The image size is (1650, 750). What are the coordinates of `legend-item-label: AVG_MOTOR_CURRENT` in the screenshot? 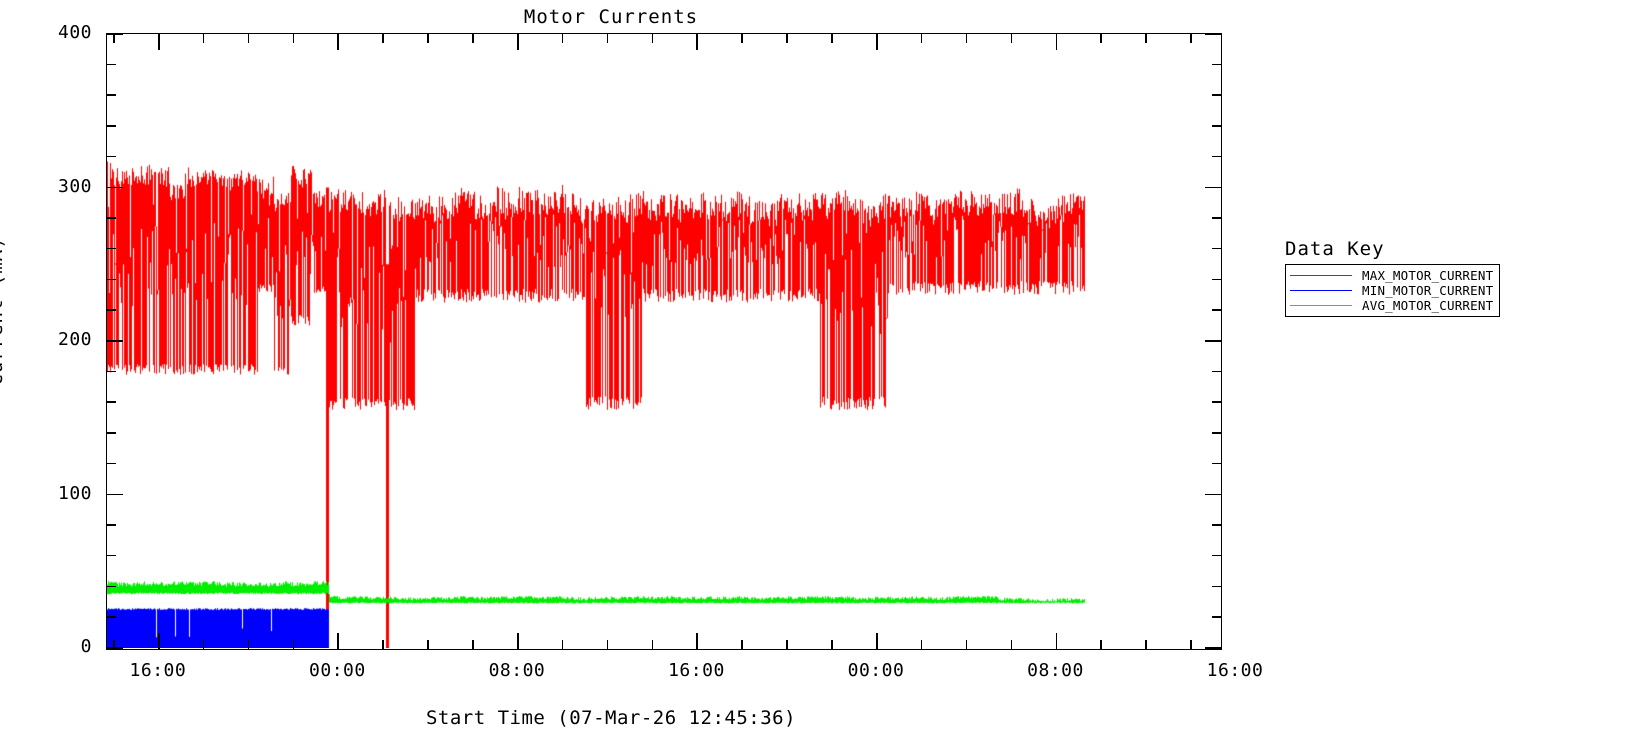 It's located at (1428, 305).